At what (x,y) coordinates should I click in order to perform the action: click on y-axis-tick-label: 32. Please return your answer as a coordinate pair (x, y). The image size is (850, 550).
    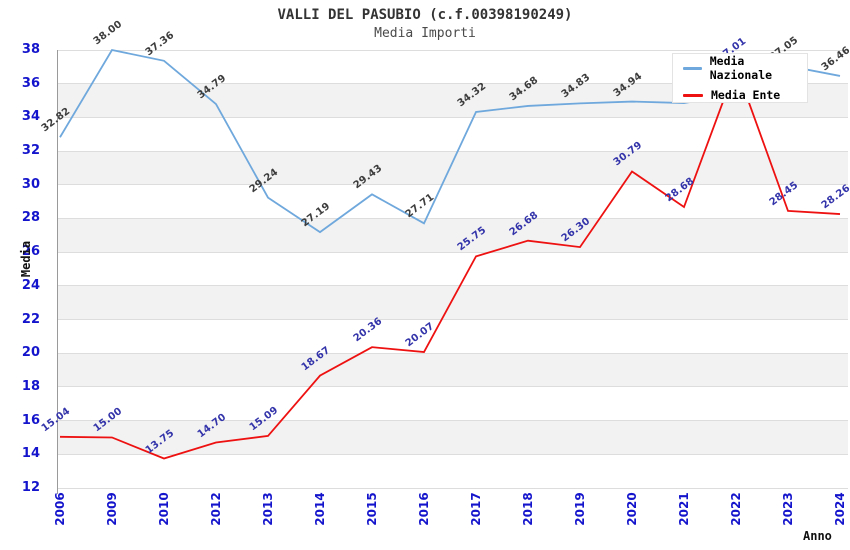
    Looking at the image, I should click on (30, 151).